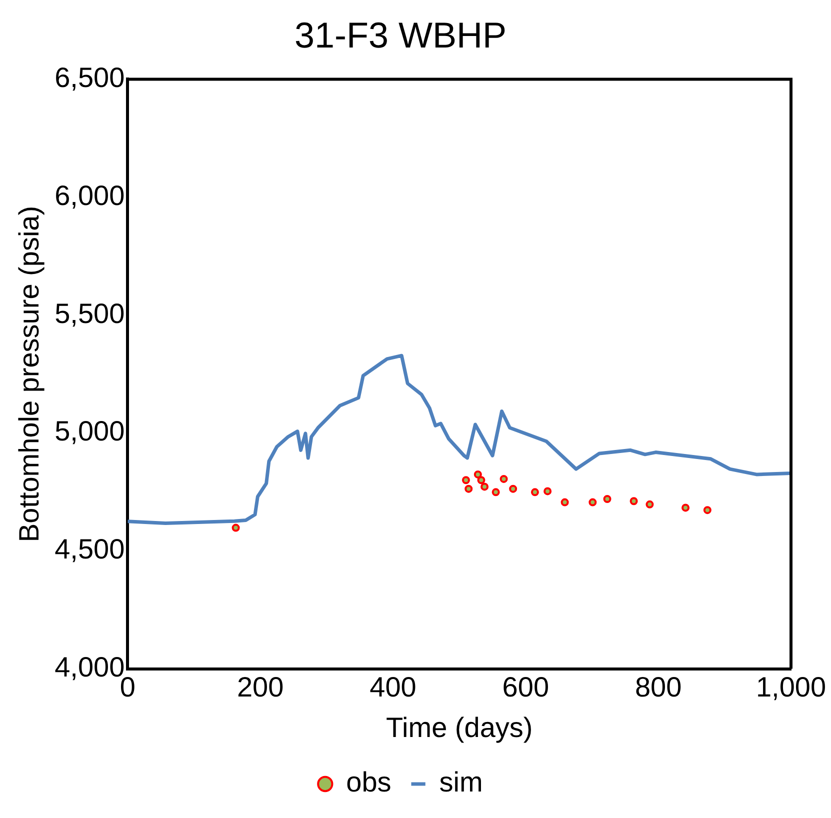  What do you see at coordinates (29, 374) in the screenshot?
I see `y-axis-title: Bottomhole pressure (psia)` at bounding box center [29, 374].